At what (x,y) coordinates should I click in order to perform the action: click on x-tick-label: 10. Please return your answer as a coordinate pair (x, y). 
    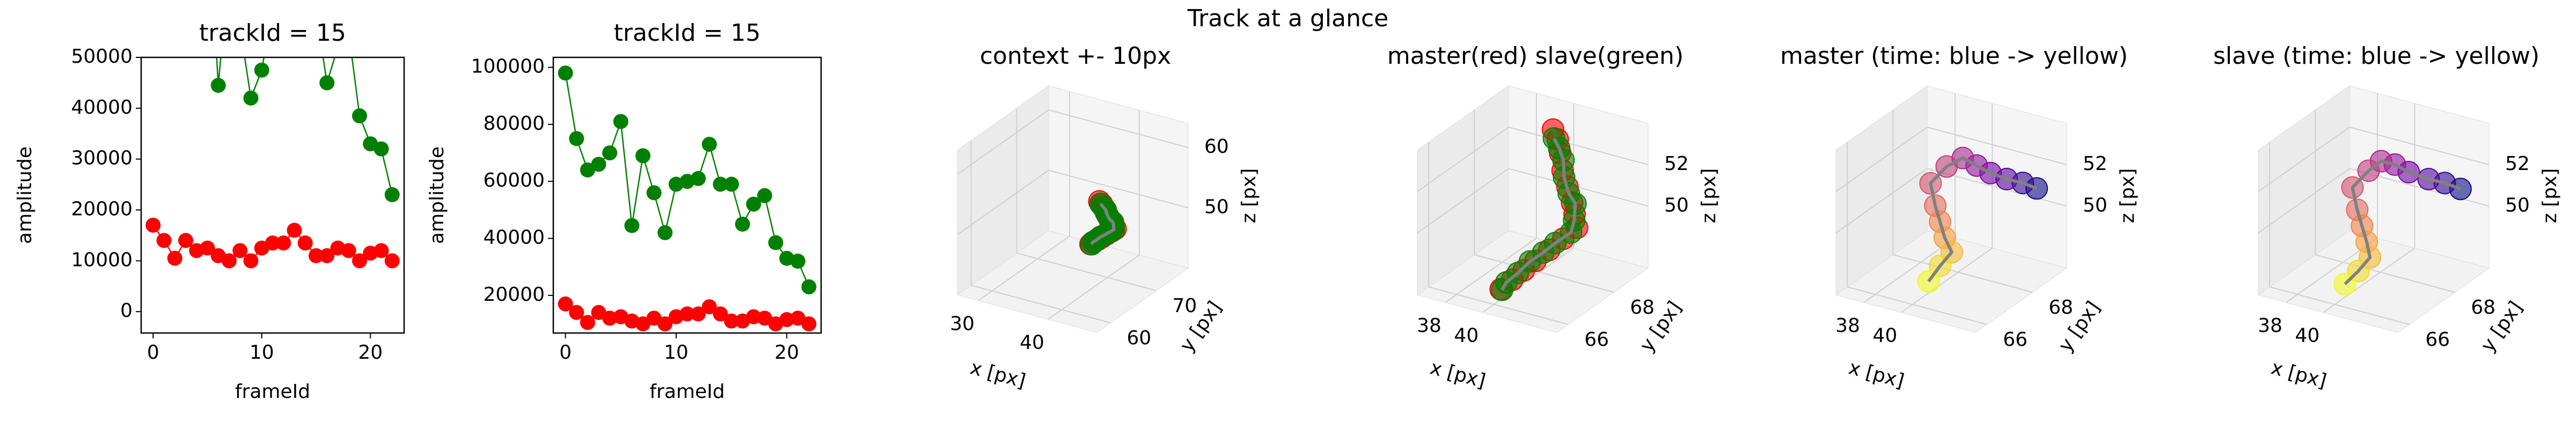
    Looking at the image, I should click on (262, 353).